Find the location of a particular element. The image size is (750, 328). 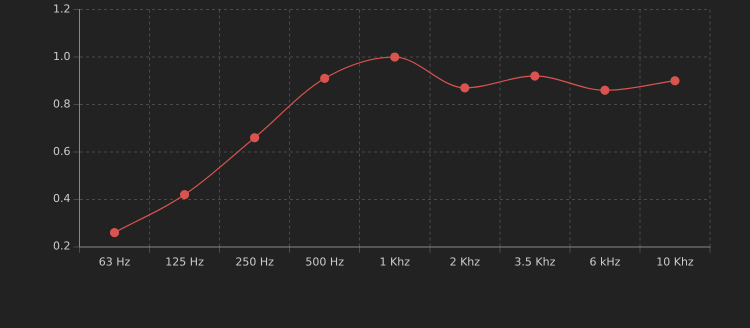

x-tick-label: 6 kHz is located at coordinates (605, 261).